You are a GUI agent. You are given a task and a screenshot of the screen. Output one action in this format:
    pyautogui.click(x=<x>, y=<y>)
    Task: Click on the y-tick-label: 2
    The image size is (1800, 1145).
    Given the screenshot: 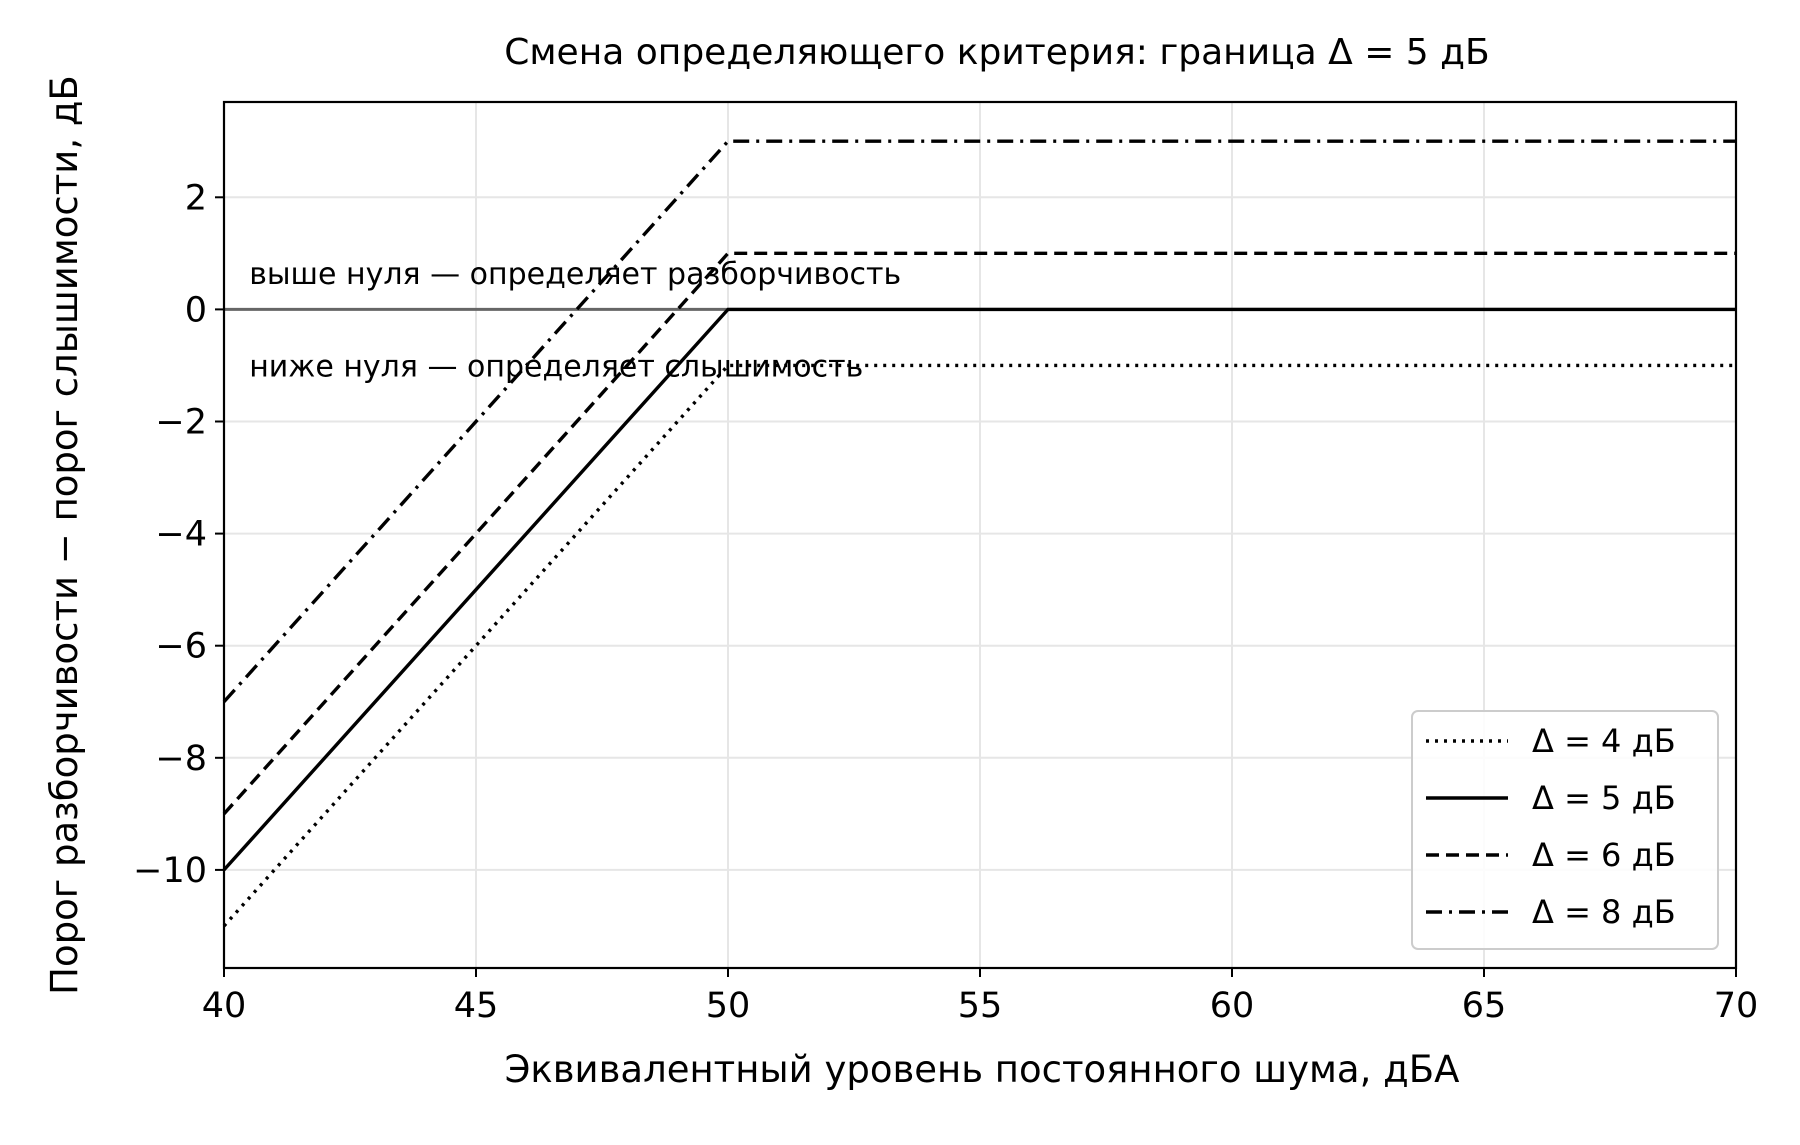 What is the action you would take?
    pyautogui.click(x=196, y=198)
    